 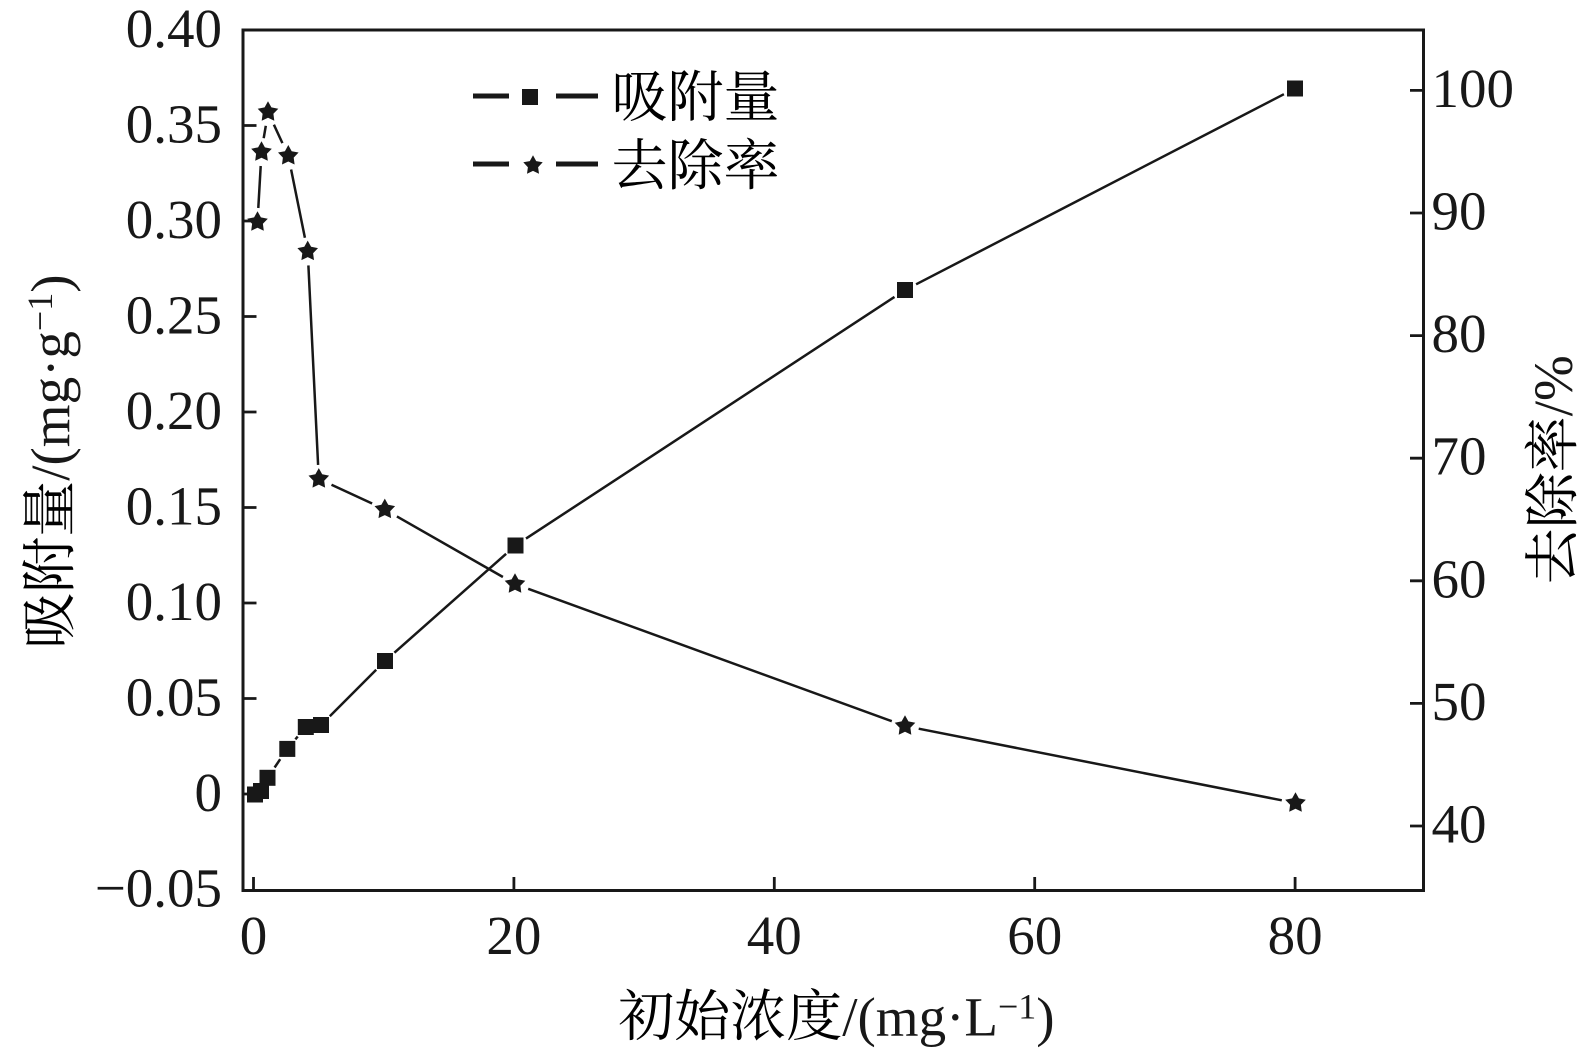 What do you see at coordinates (174, 601) in the screenshot?
I see `svg-text: 0.10` at bounding box center [174, 601].